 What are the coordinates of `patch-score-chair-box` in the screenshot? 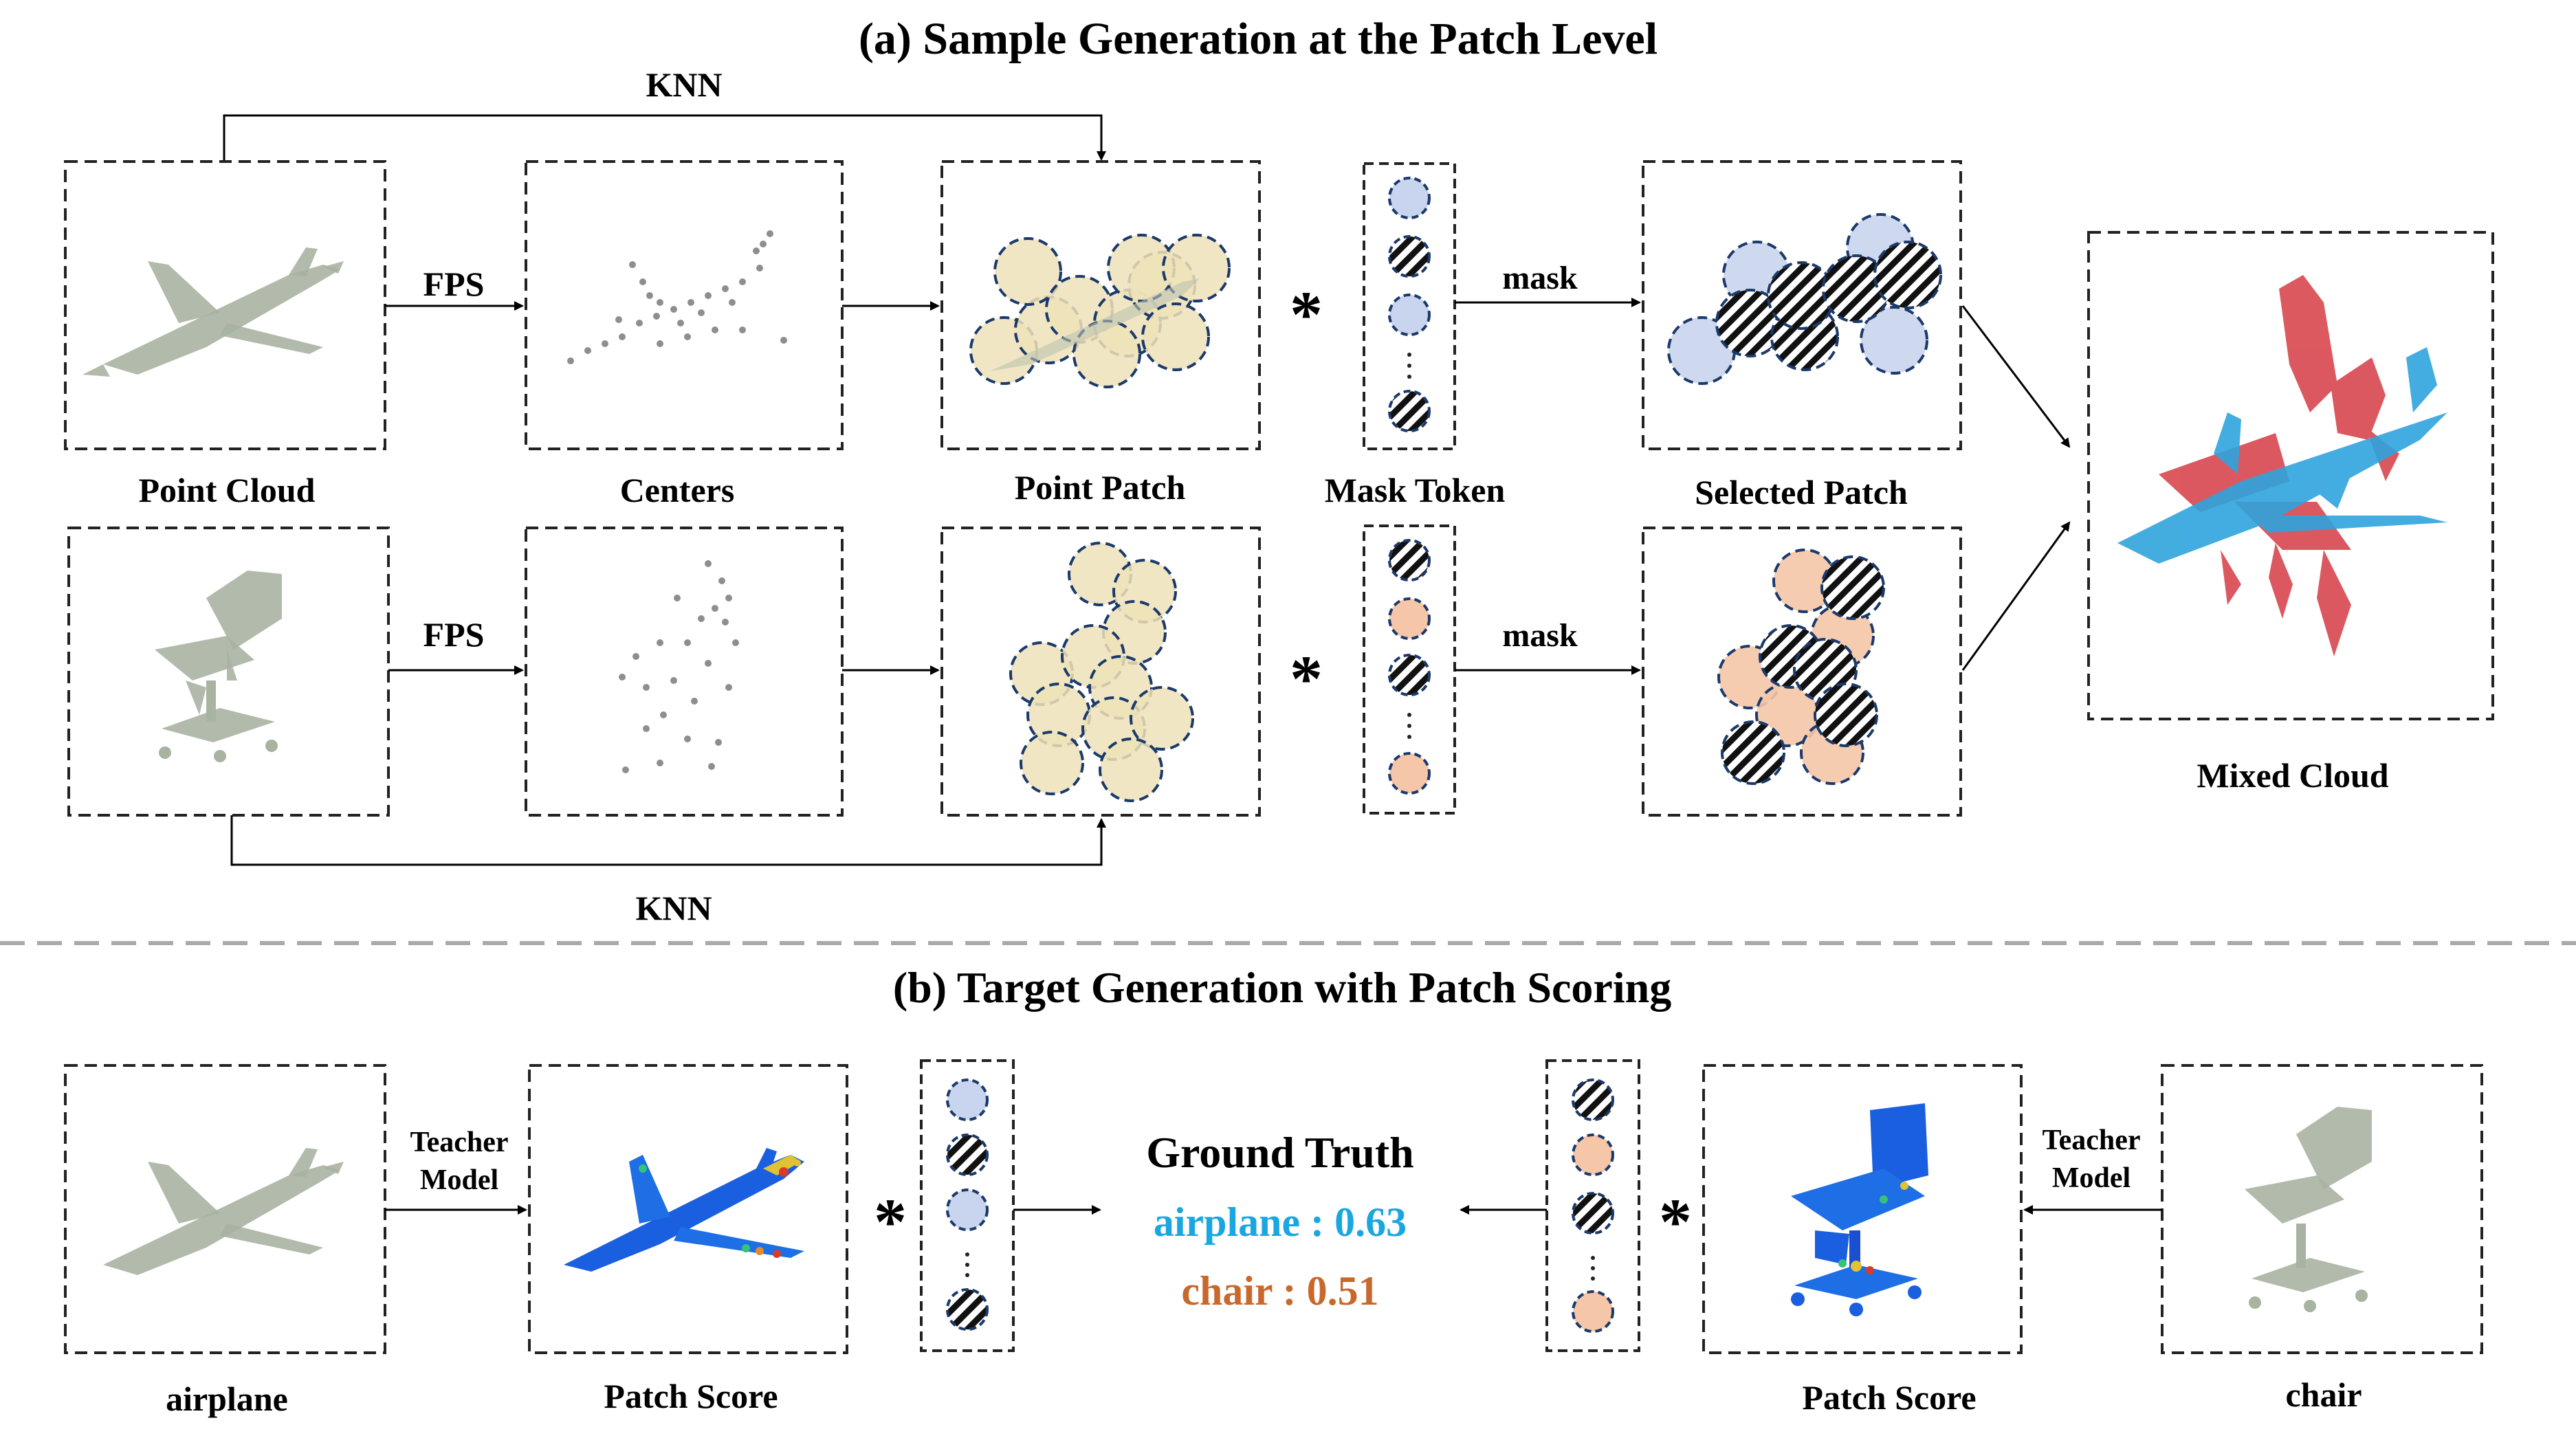 It's located at (1862, 1209).